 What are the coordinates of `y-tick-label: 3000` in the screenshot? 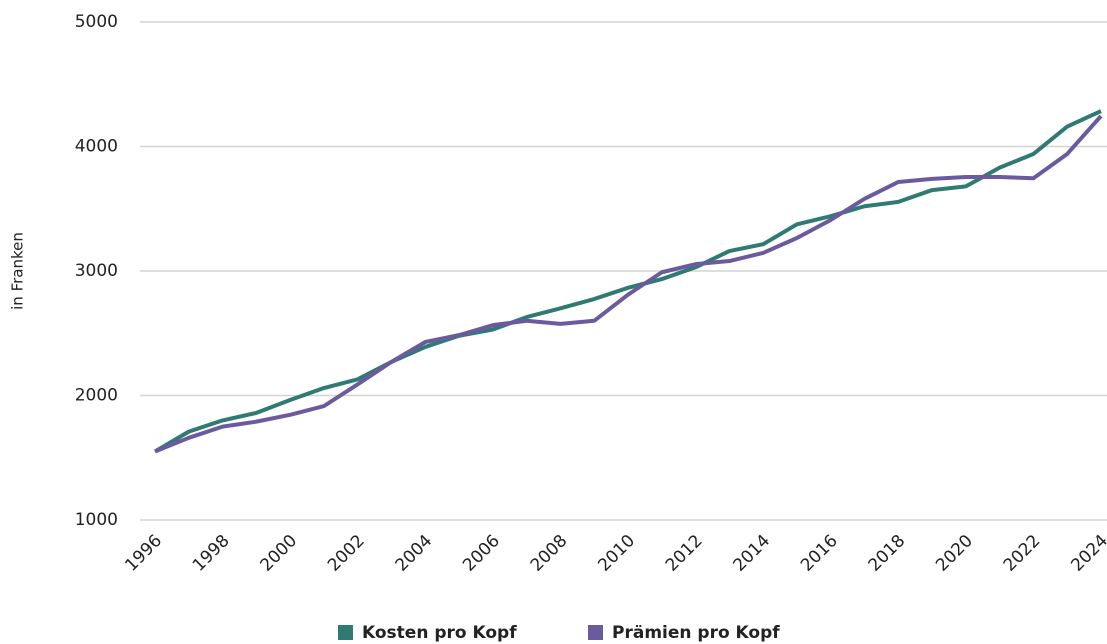 It's located at (96, 271).